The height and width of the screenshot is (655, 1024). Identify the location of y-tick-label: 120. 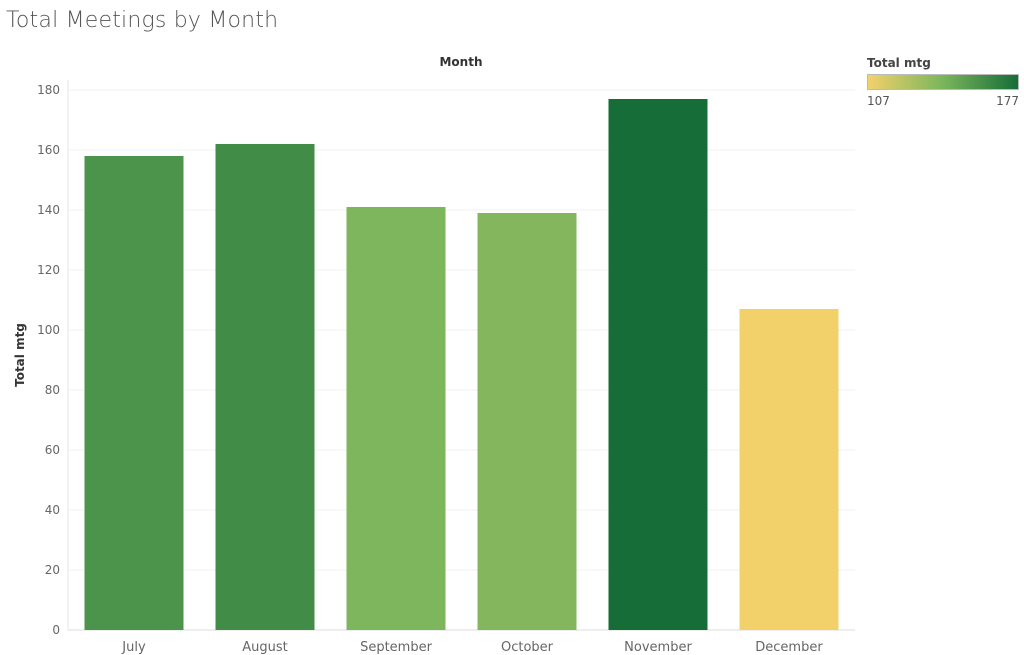
(48, 270).